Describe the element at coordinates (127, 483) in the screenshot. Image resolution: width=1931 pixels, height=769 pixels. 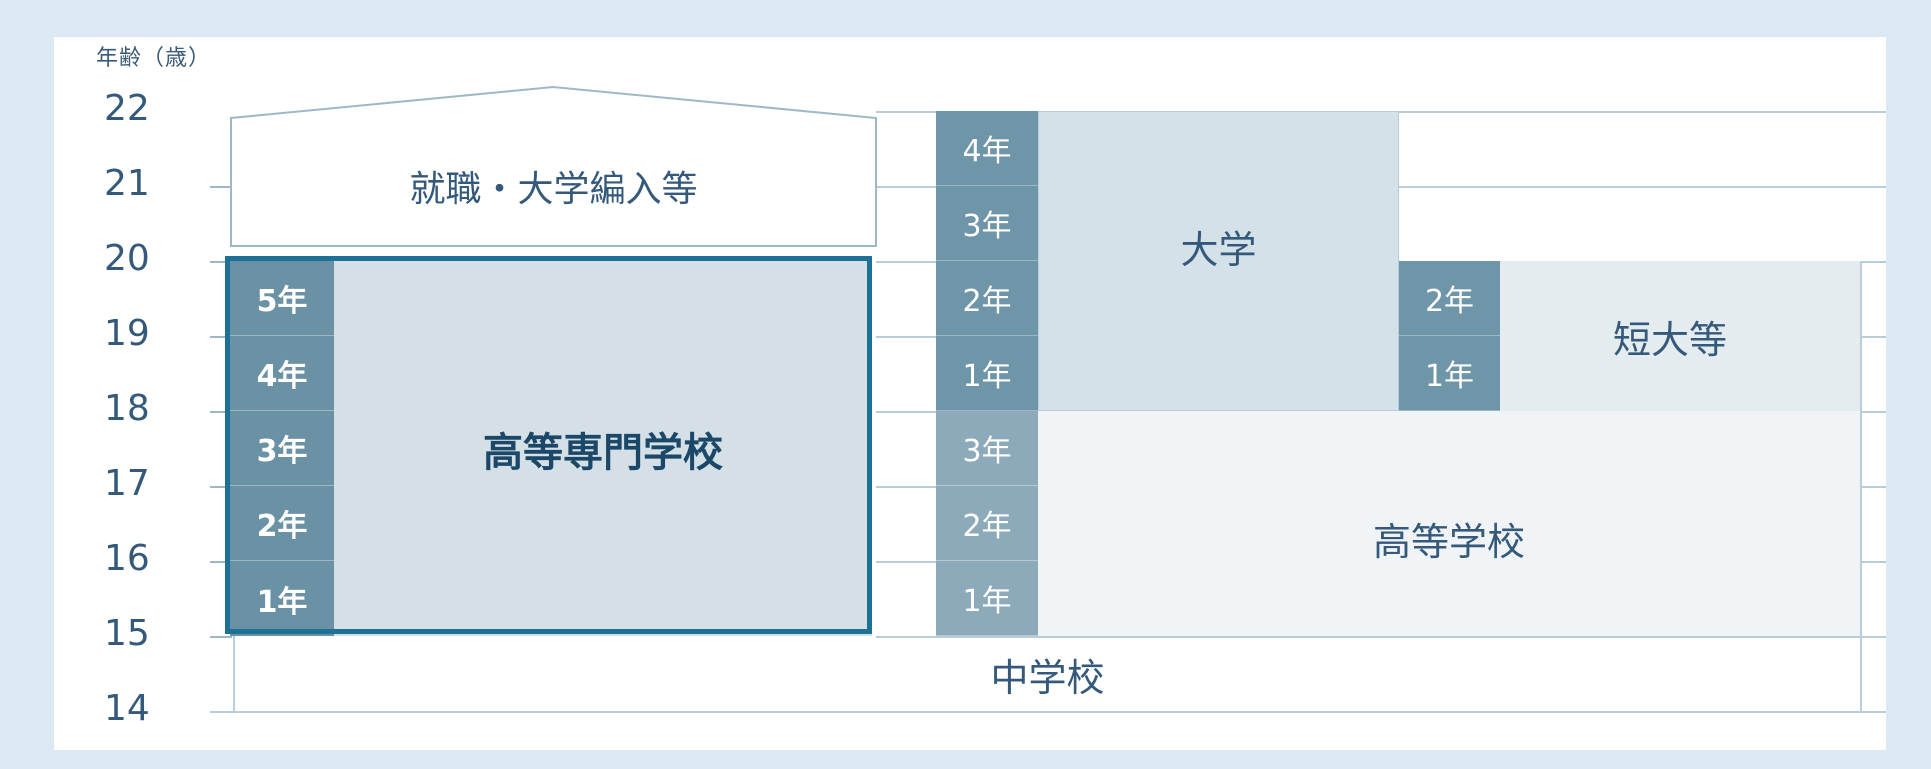
I see `age-tick-17: 17` at that location.